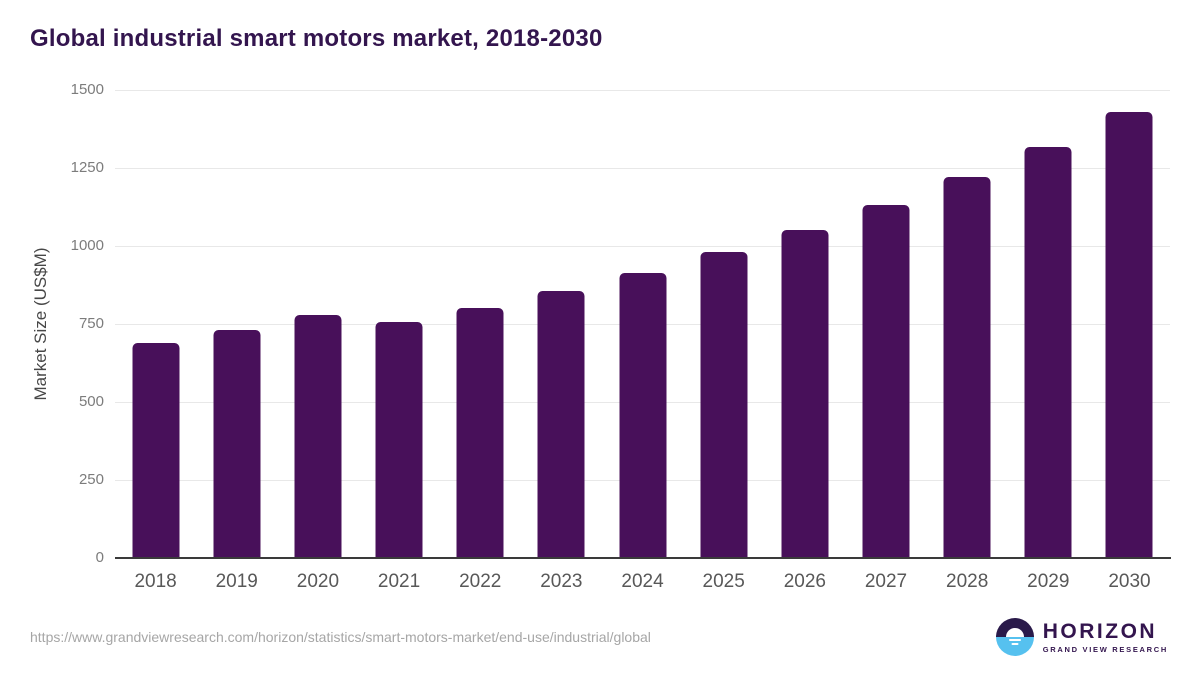 The image size is (1200, 675). Describe the element at coordinates (99, 557) in the screenshot. I see `y-tick-label-0: 0` at that location.